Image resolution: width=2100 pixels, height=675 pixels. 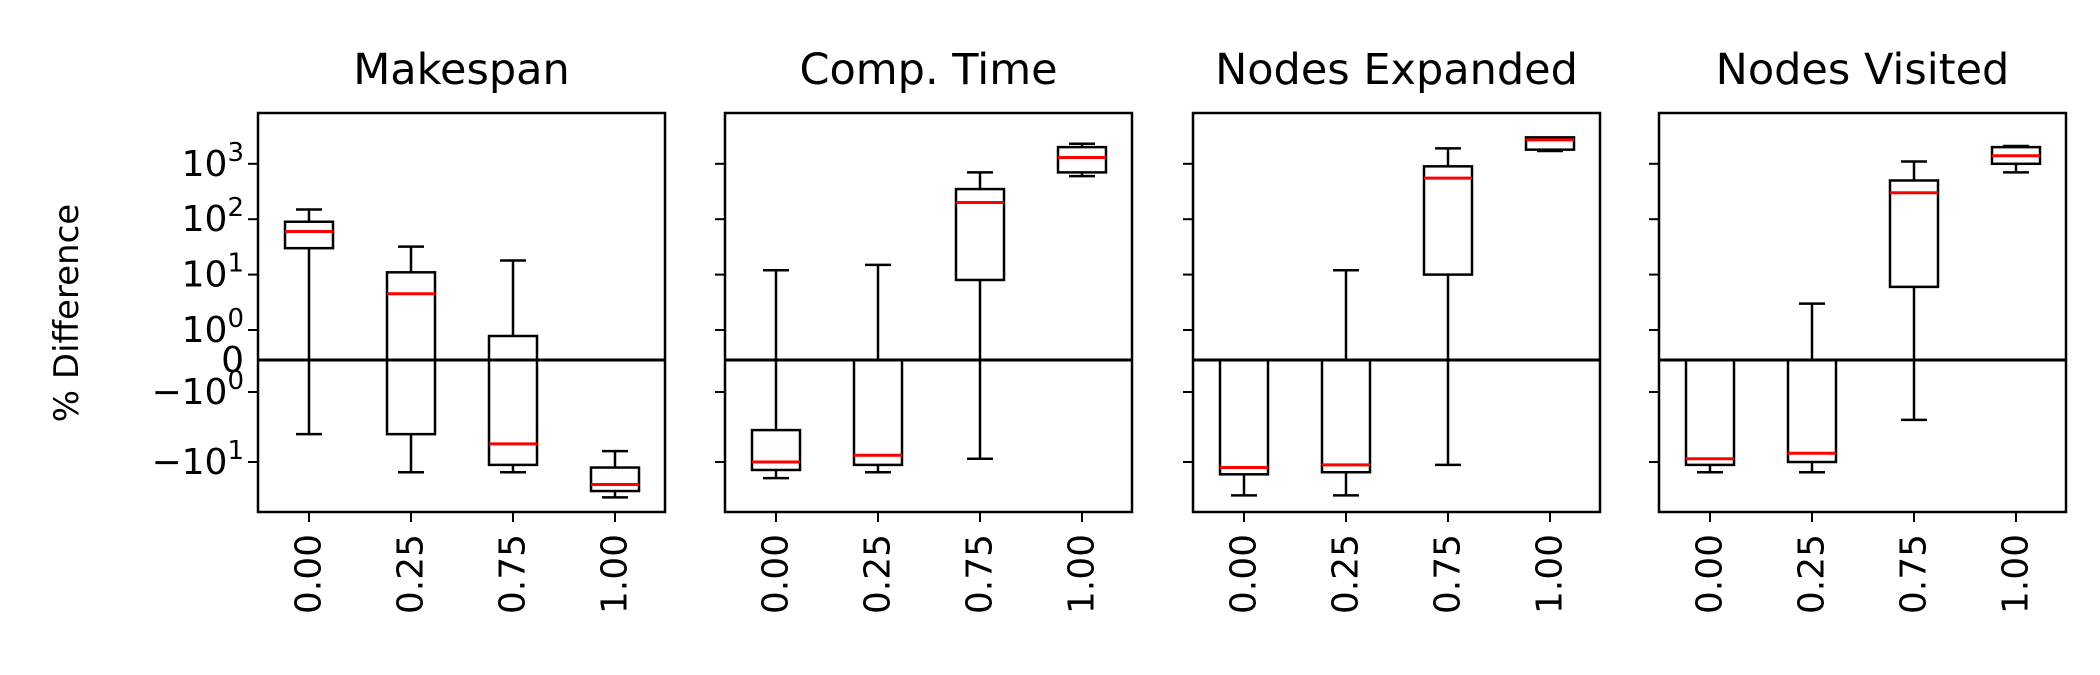 I want to click on y-tick-label: −101, so click(x=197, y=459).